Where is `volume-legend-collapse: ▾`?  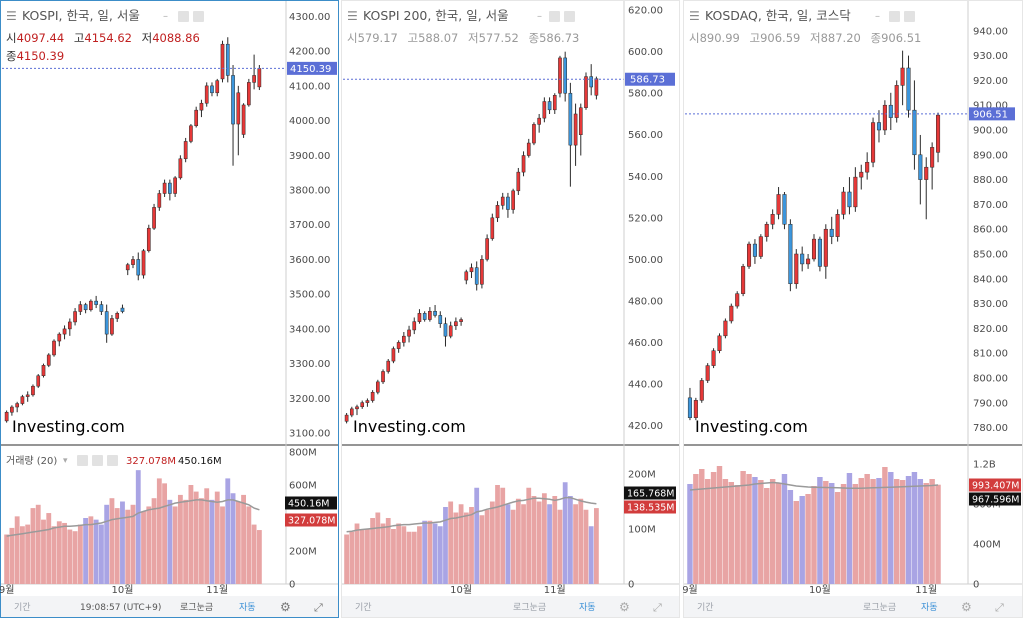 volume-legend-collapse: ▾ is located at coordinates (65, 461).